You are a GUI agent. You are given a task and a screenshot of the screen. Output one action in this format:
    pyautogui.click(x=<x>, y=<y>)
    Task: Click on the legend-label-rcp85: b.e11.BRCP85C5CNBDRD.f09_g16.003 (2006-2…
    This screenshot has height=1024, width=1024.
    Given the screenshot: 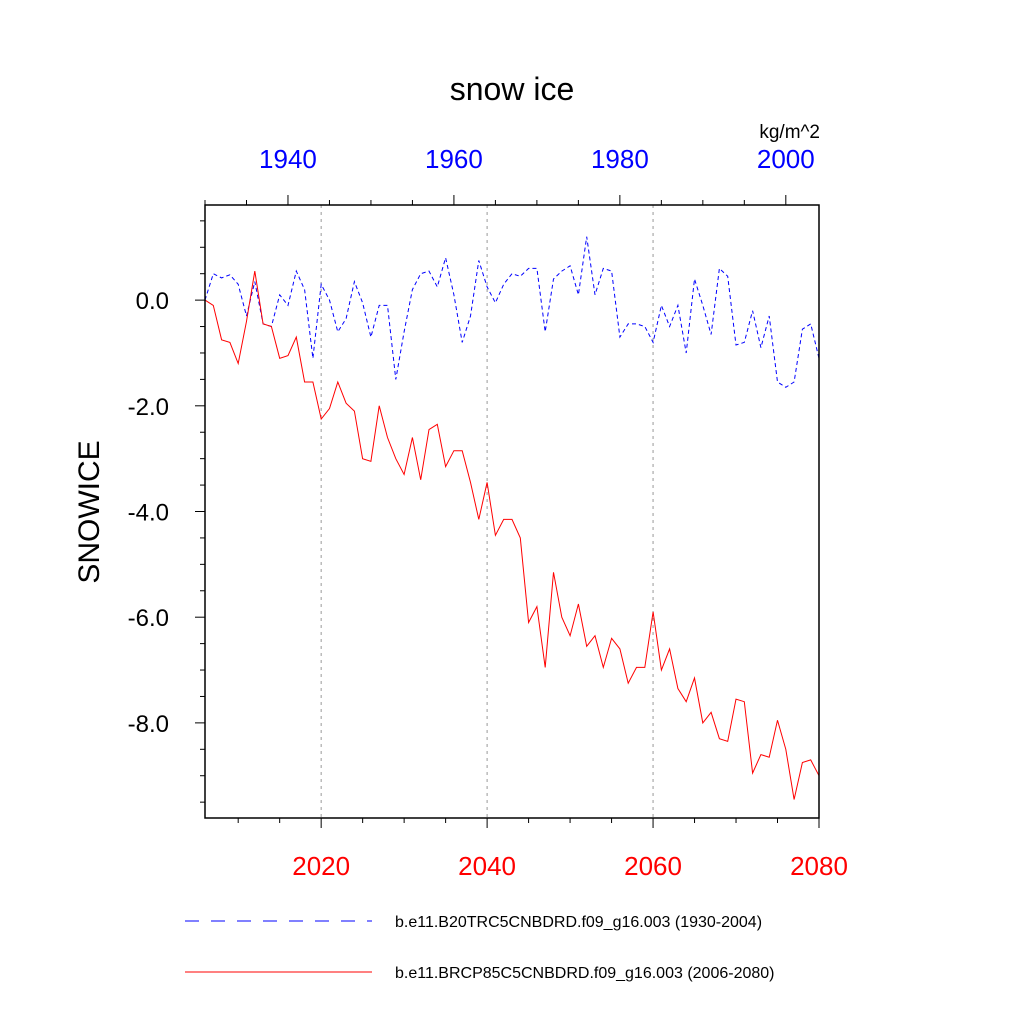 What is the action you would take?
    pyautogui.click(x=584, y=973)
    